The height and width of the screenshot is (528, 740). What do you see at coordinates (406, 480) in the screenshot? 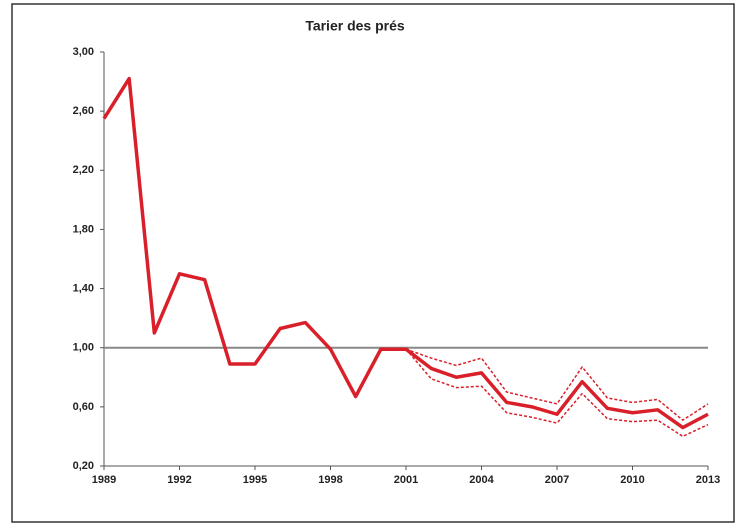
I see `x-tick-label: 2001` at bounding box center [406, 480].